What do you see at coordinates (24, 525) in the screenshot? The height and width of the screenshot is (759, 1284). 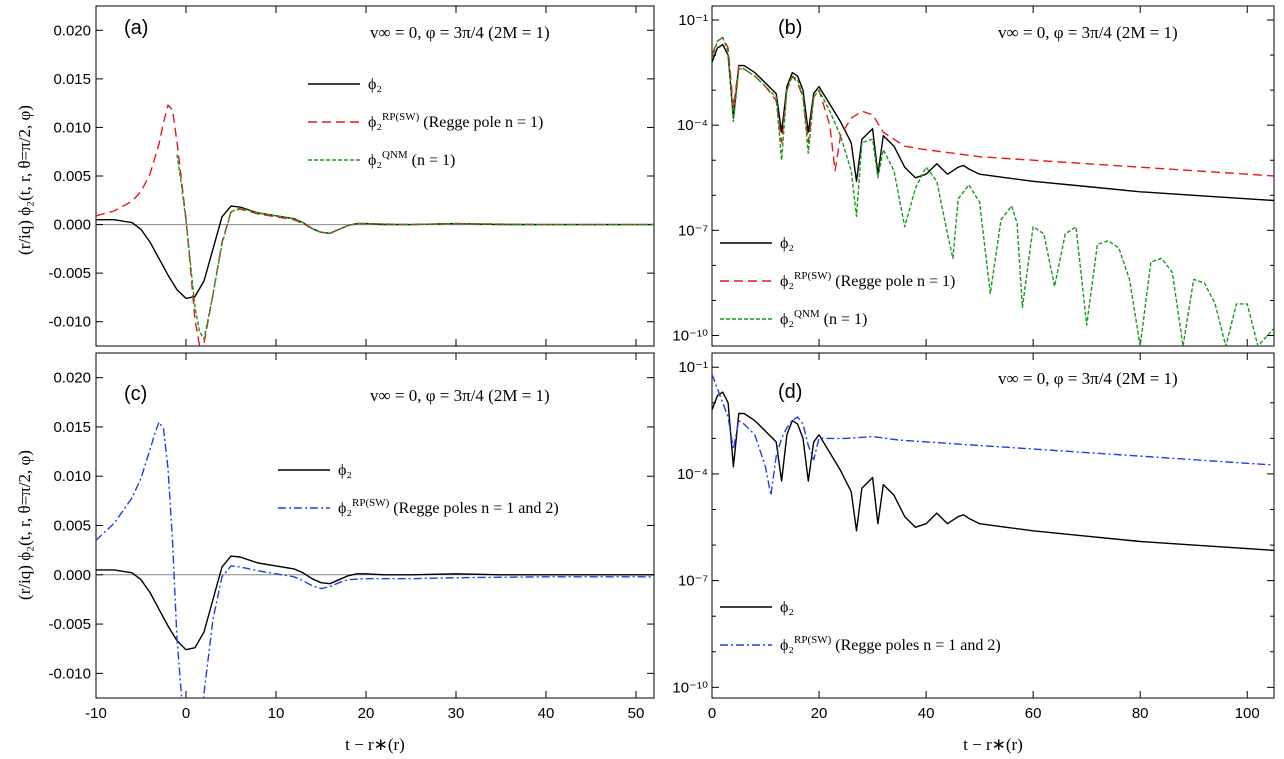 I see `ylabel-bottom: (r/iq) ϕ₂(t, r, θ=π/2, φ)` at bounding box center [24, 525].